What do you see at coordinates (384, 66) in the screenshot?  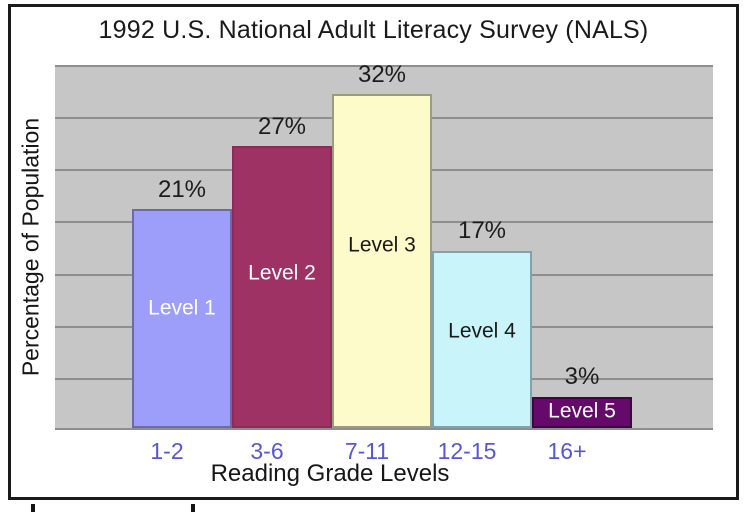 I see `gridline-35-percent` at bounding box center [384, 66].